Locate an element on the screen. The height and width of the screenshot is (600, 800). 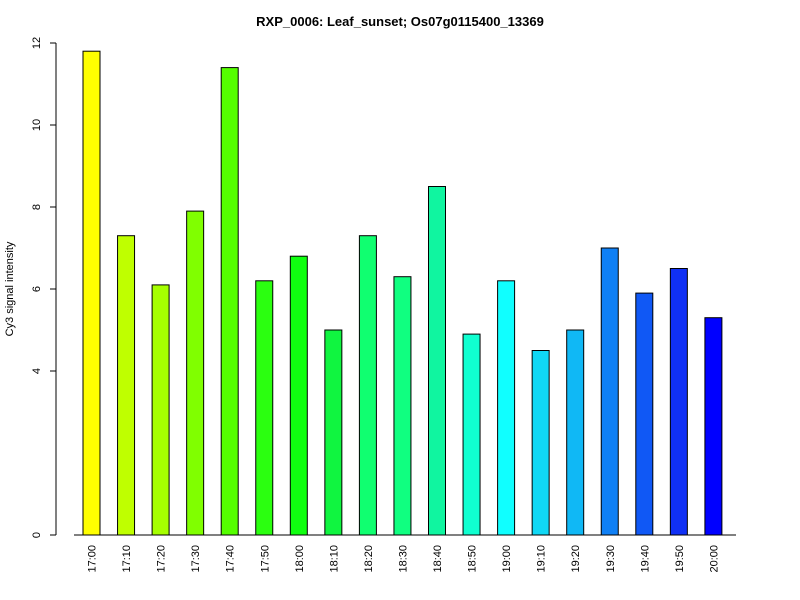
bar-1920 is located at coordinates (575, 432).